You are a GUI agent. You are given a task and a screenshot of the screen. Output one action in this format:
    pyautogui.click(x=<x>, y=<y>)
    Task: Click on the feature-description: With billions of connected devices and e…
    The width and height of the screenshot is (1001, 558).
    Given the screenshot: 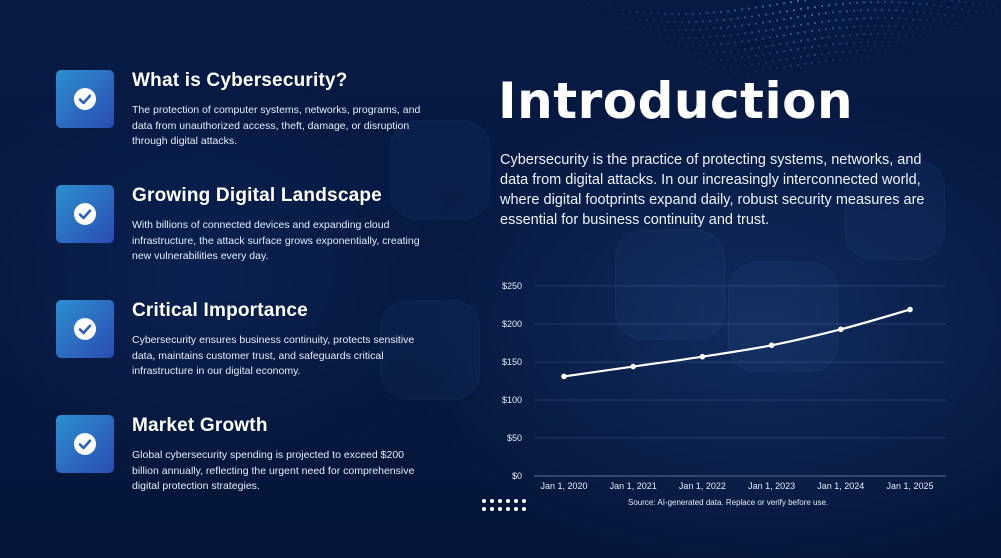 What is the action you would take?
    pyautogui.click(x=276, y=240)
    